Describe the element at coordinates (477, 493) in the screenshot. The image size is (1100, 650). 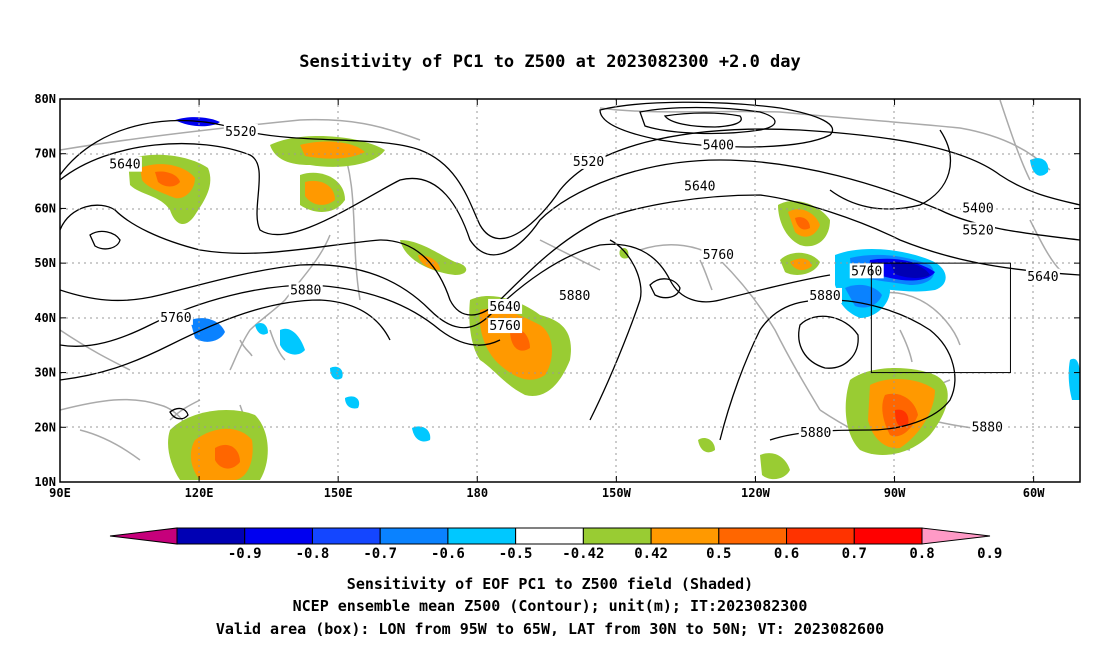
I see `lon-tick-label: 180` at that location.